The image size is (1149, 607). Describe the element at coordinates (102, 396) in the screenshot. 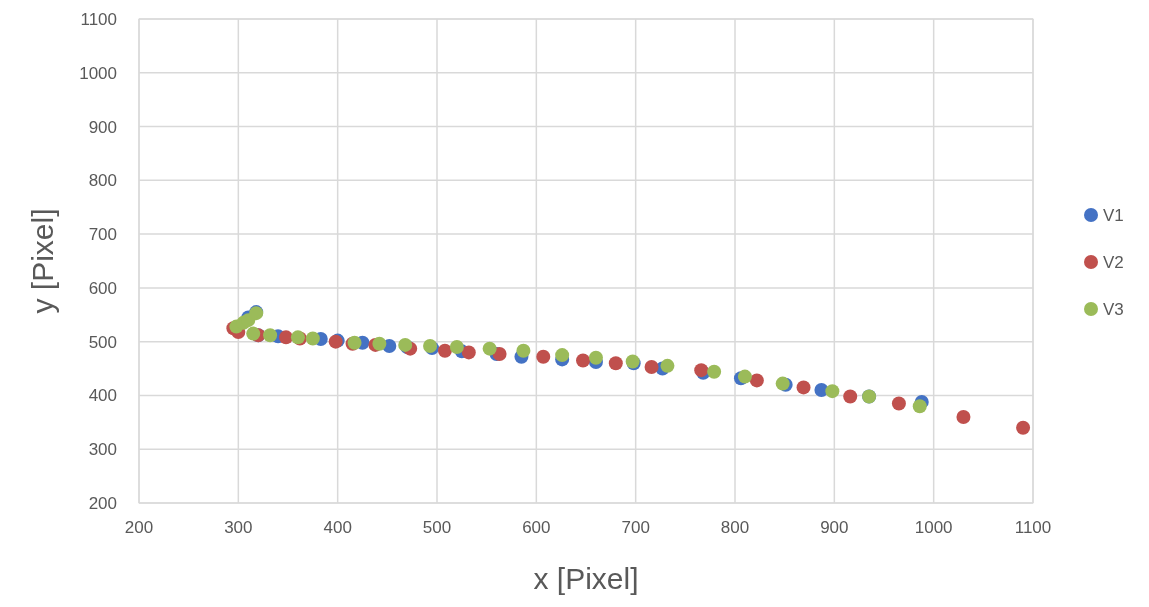

I see `y-tick-label: 400` at that location.